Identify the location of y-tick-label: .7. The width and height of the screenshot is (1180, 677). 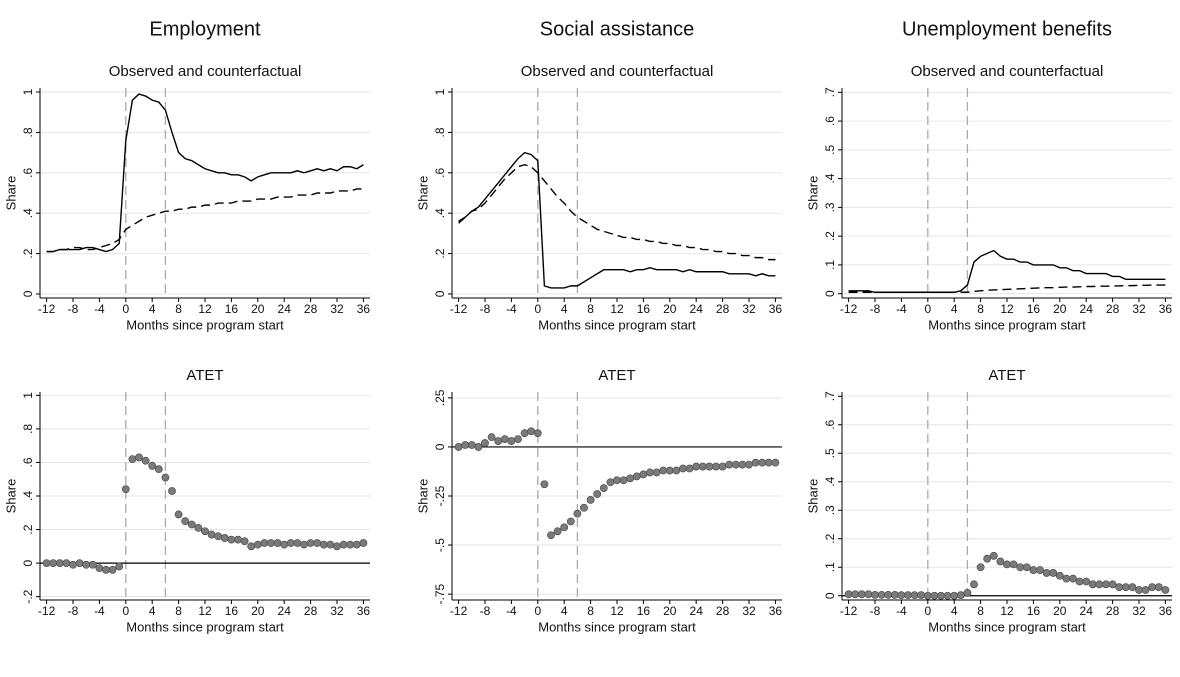
(830, 92).